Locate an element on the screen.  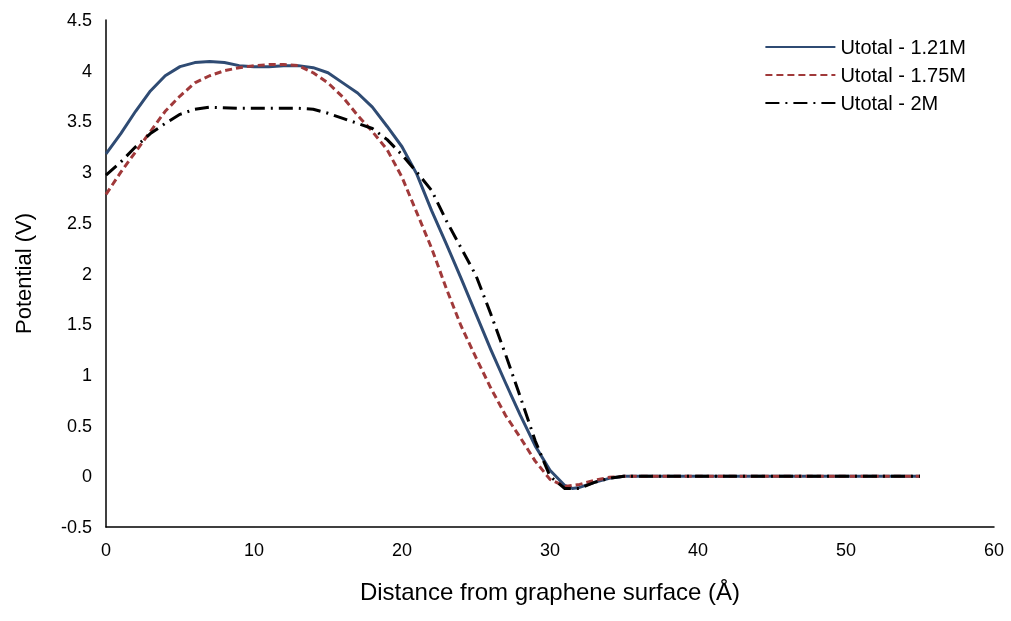
y-tick-label: 3.5 is located at coordinates (79, 121).